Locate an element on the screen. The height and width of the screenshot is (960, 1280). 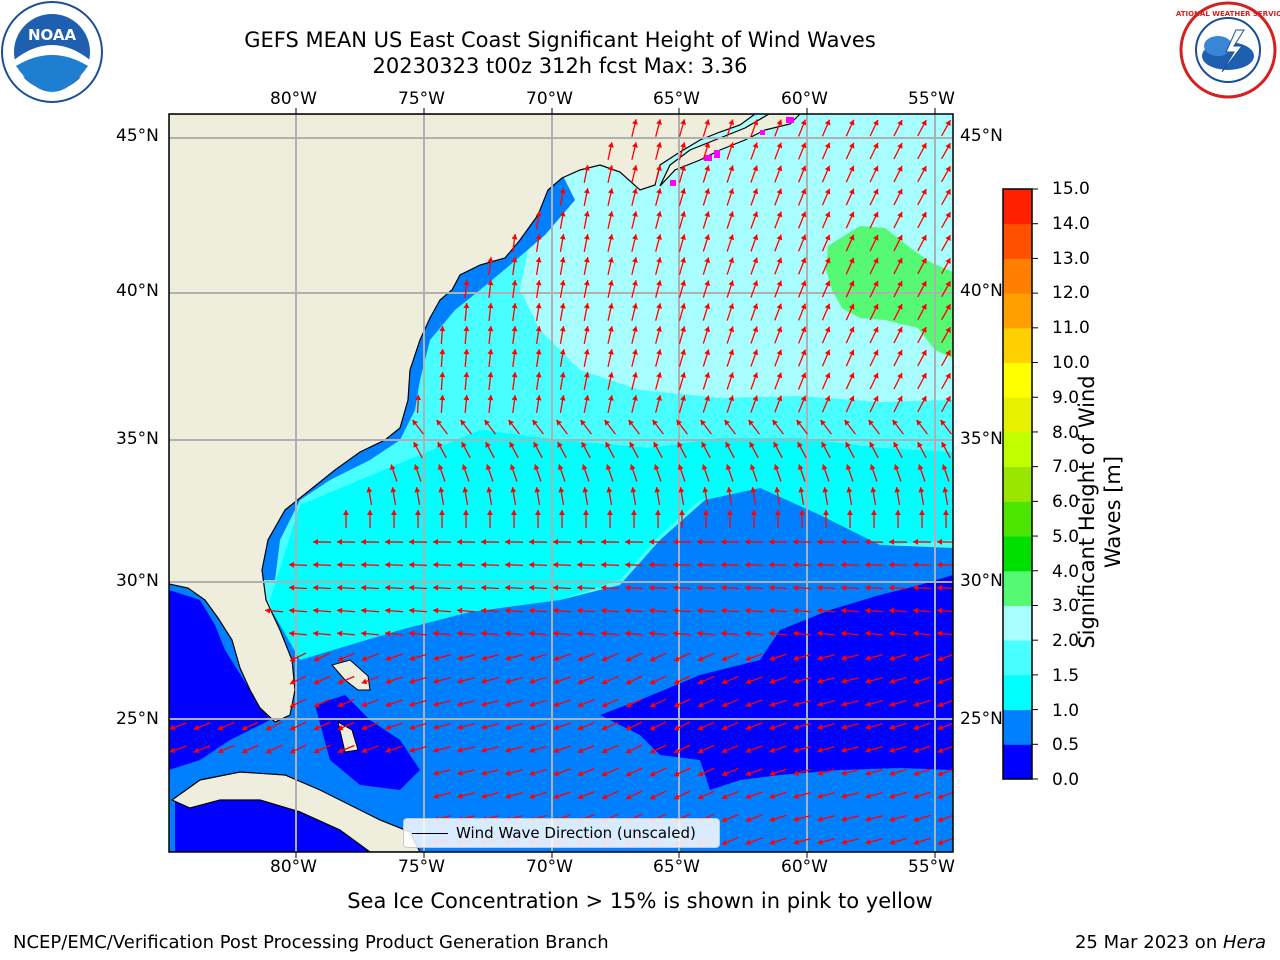
cb-tick-6: 6.0 is located at coordinates (1066, 502).